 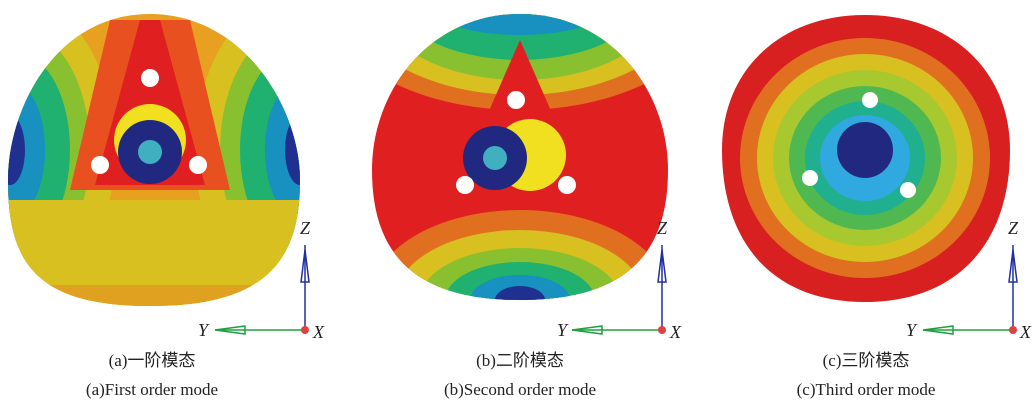 What do you see at coordinates (152, 360) in the screenshot?
I see `caption-cn: (a)一阶模态` at bounding box center [152, 360].